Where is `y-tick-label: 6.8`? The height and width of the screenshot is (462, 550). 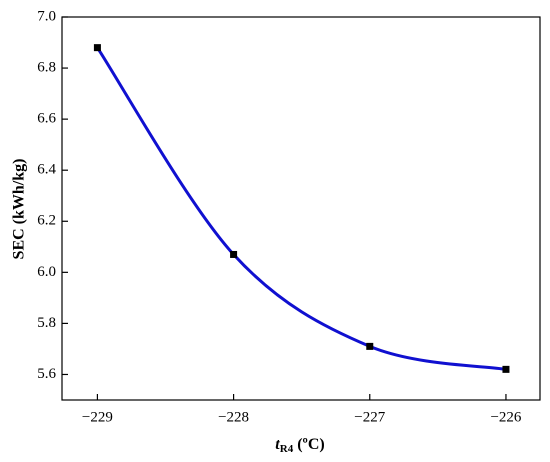 y-tick-label: 6.8 is located at coordinates (46, 68).